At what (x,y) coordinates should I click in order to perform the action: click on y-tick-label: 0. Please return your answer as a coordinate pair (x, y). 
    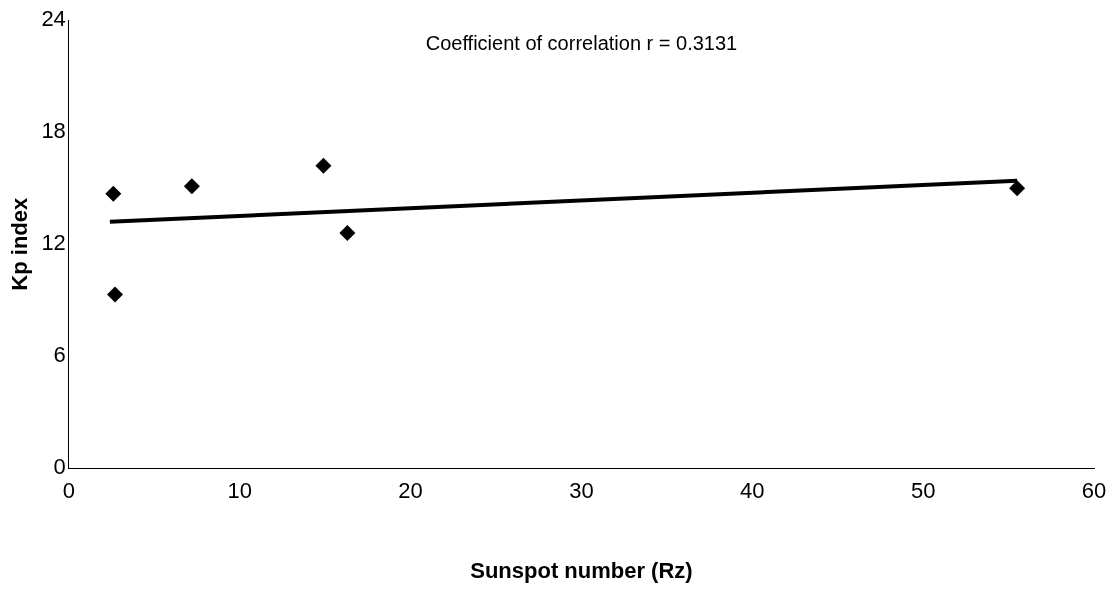
    Looking at the image, I should click on (59, 467).